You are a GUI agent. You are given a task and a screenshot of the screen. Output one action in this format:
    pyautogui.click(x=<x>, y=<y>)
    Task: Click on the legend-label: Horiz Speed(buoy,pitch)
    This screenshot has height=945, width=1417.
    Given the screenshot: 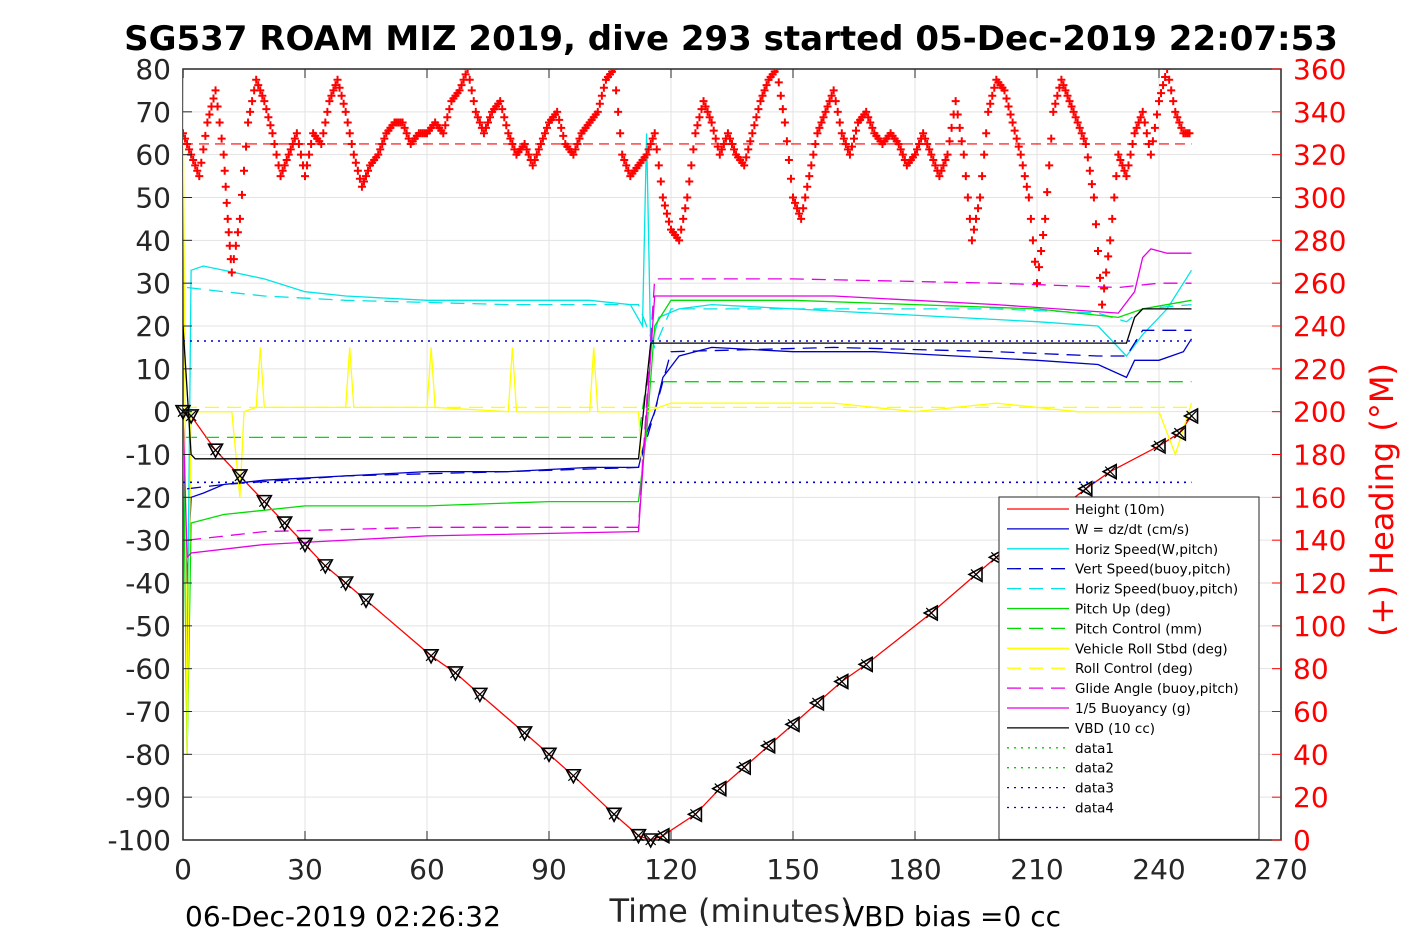 What is the action you would take?
    pyautogui.click(x=1156, y=590)
    